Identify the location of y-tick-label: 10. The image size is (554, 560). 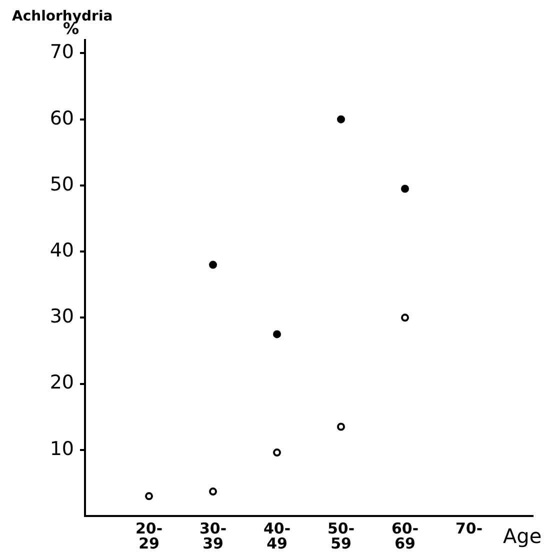
(62, 449).